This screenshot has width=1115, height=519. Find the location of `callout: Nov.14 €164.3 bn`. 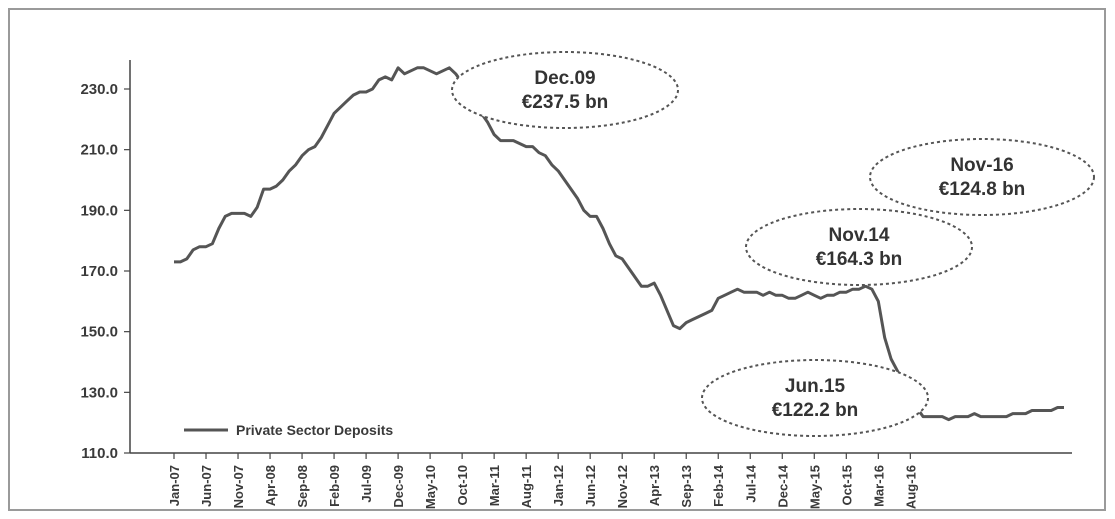

callout: Nov.14 €164.3 bn is located at coordinates (859, 247).